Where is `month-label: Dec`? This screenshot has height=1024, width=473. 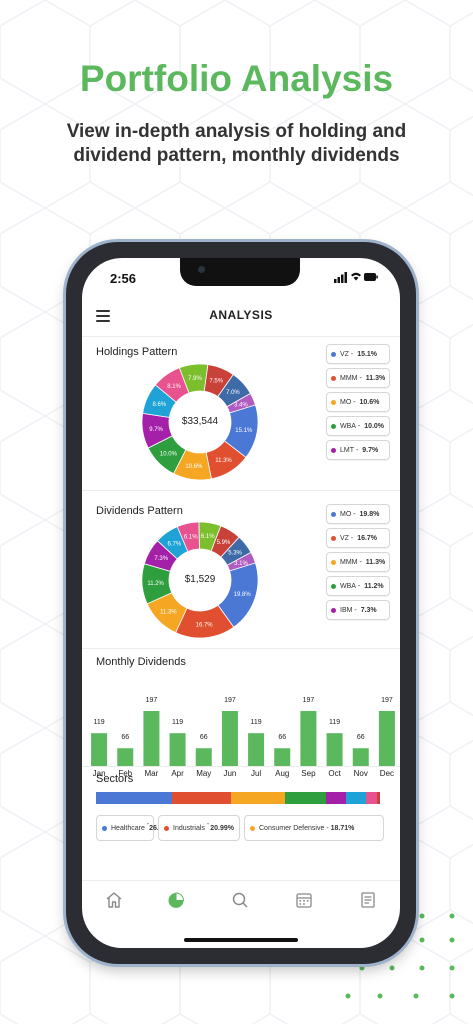
month-label: Dec is located at coordinates (387, 773).